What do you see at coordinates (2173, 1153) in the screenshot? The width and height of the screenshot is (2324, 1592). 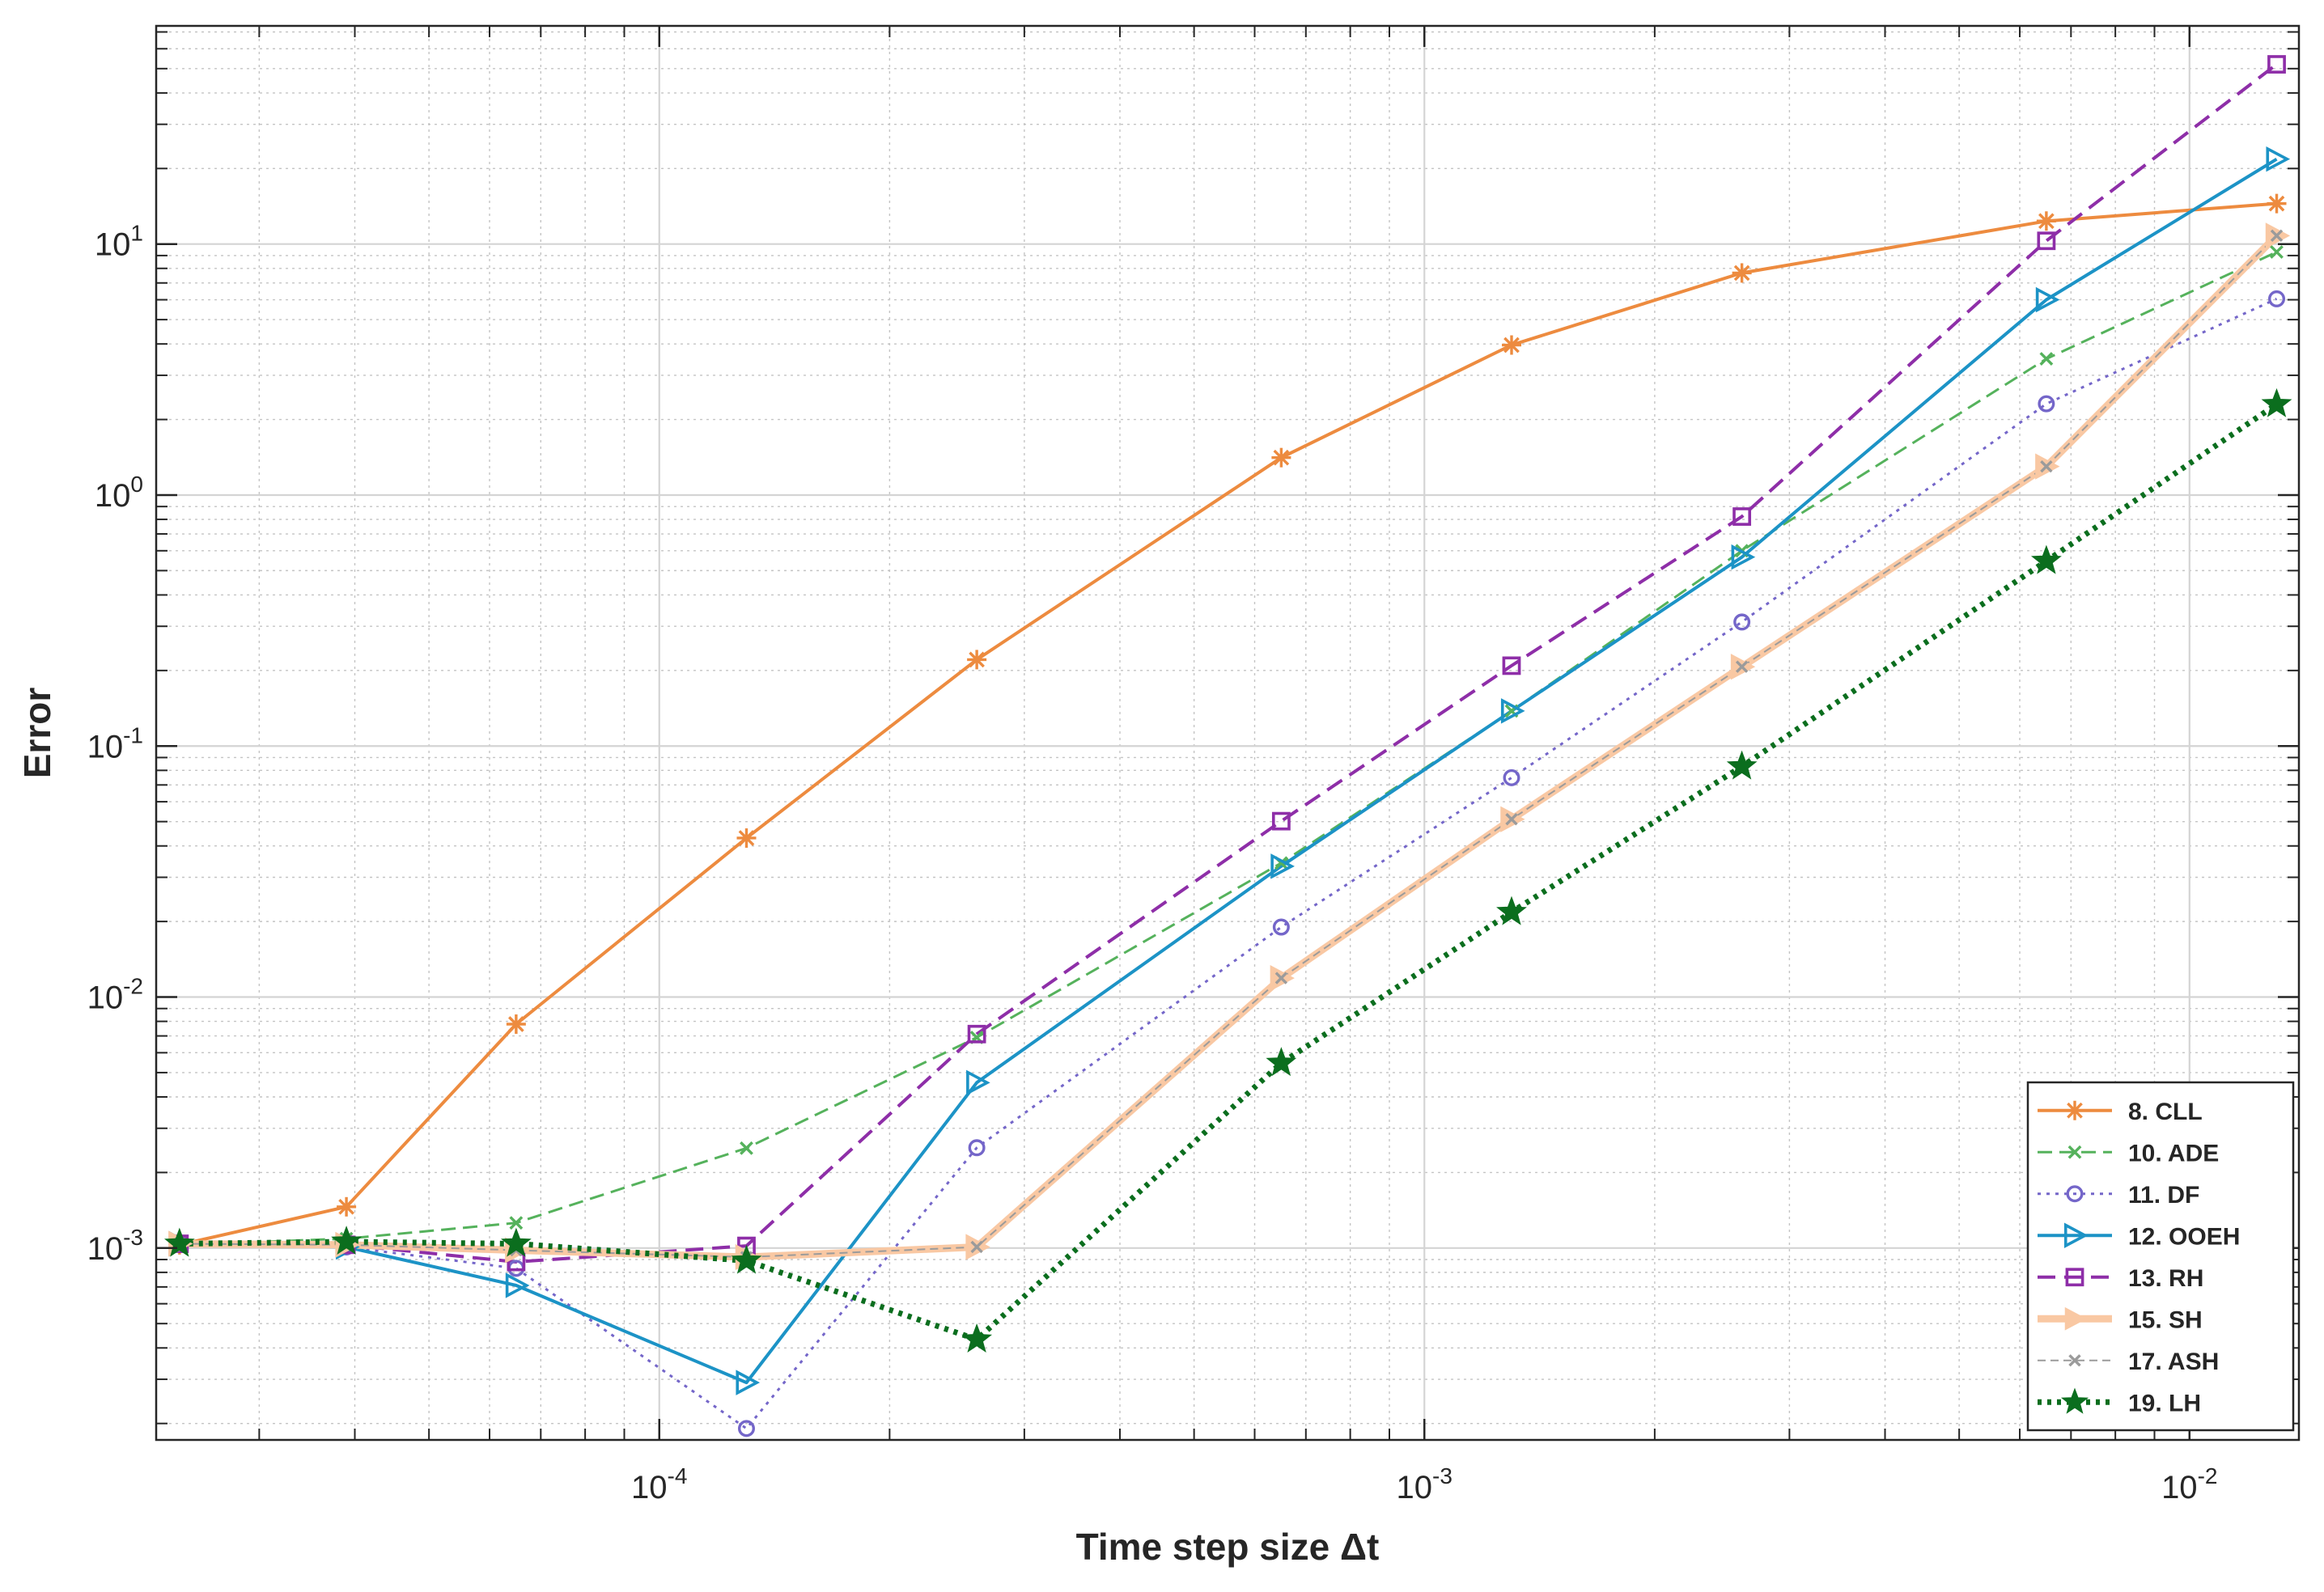 I see `legend-entry-label: 10. ADE` at bounding box center [2173, 1153].